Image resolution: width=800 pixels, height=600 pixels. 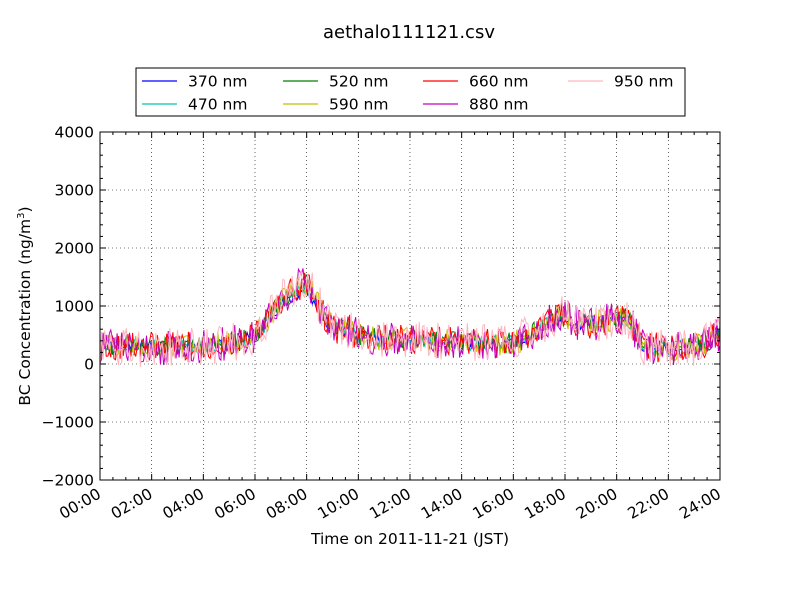 What do you see at coordinates (25, 209) in the screenshot?
I see `y-axis-label-end: )` at bounding box center [25, 209].